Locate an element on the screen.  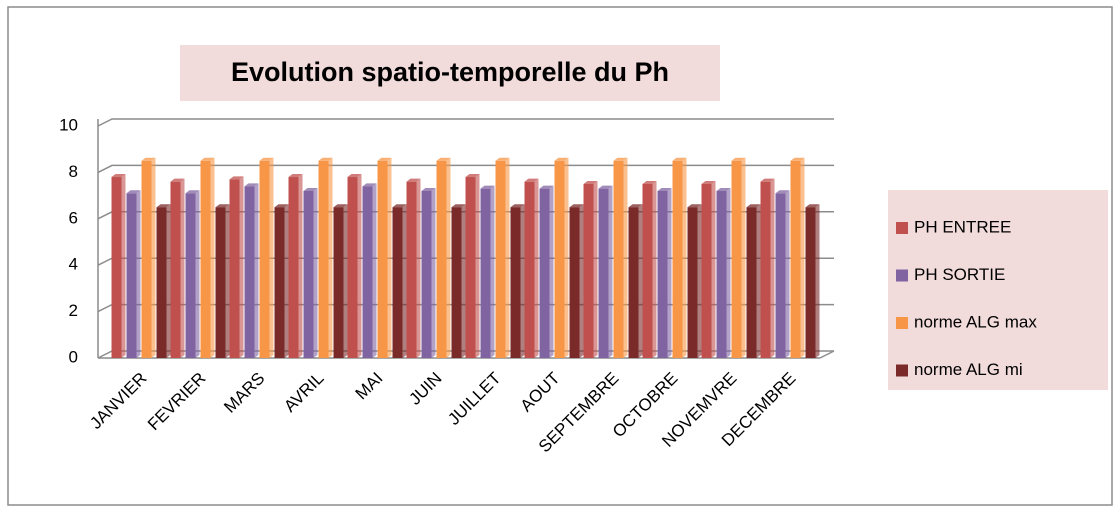
y-tick-label: 8 is located at coordinates (73, 171).